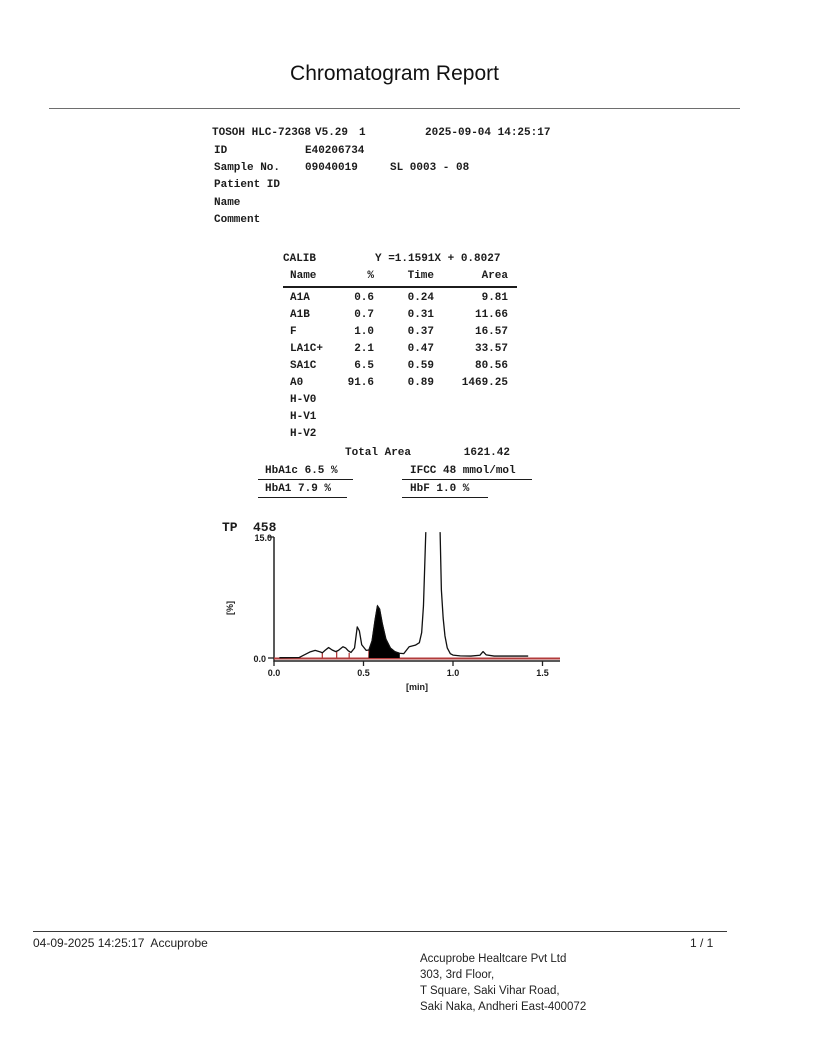  I want to click on chart-trace-group: 0.0 0.5 1.0 1.5, so click(414, 605).